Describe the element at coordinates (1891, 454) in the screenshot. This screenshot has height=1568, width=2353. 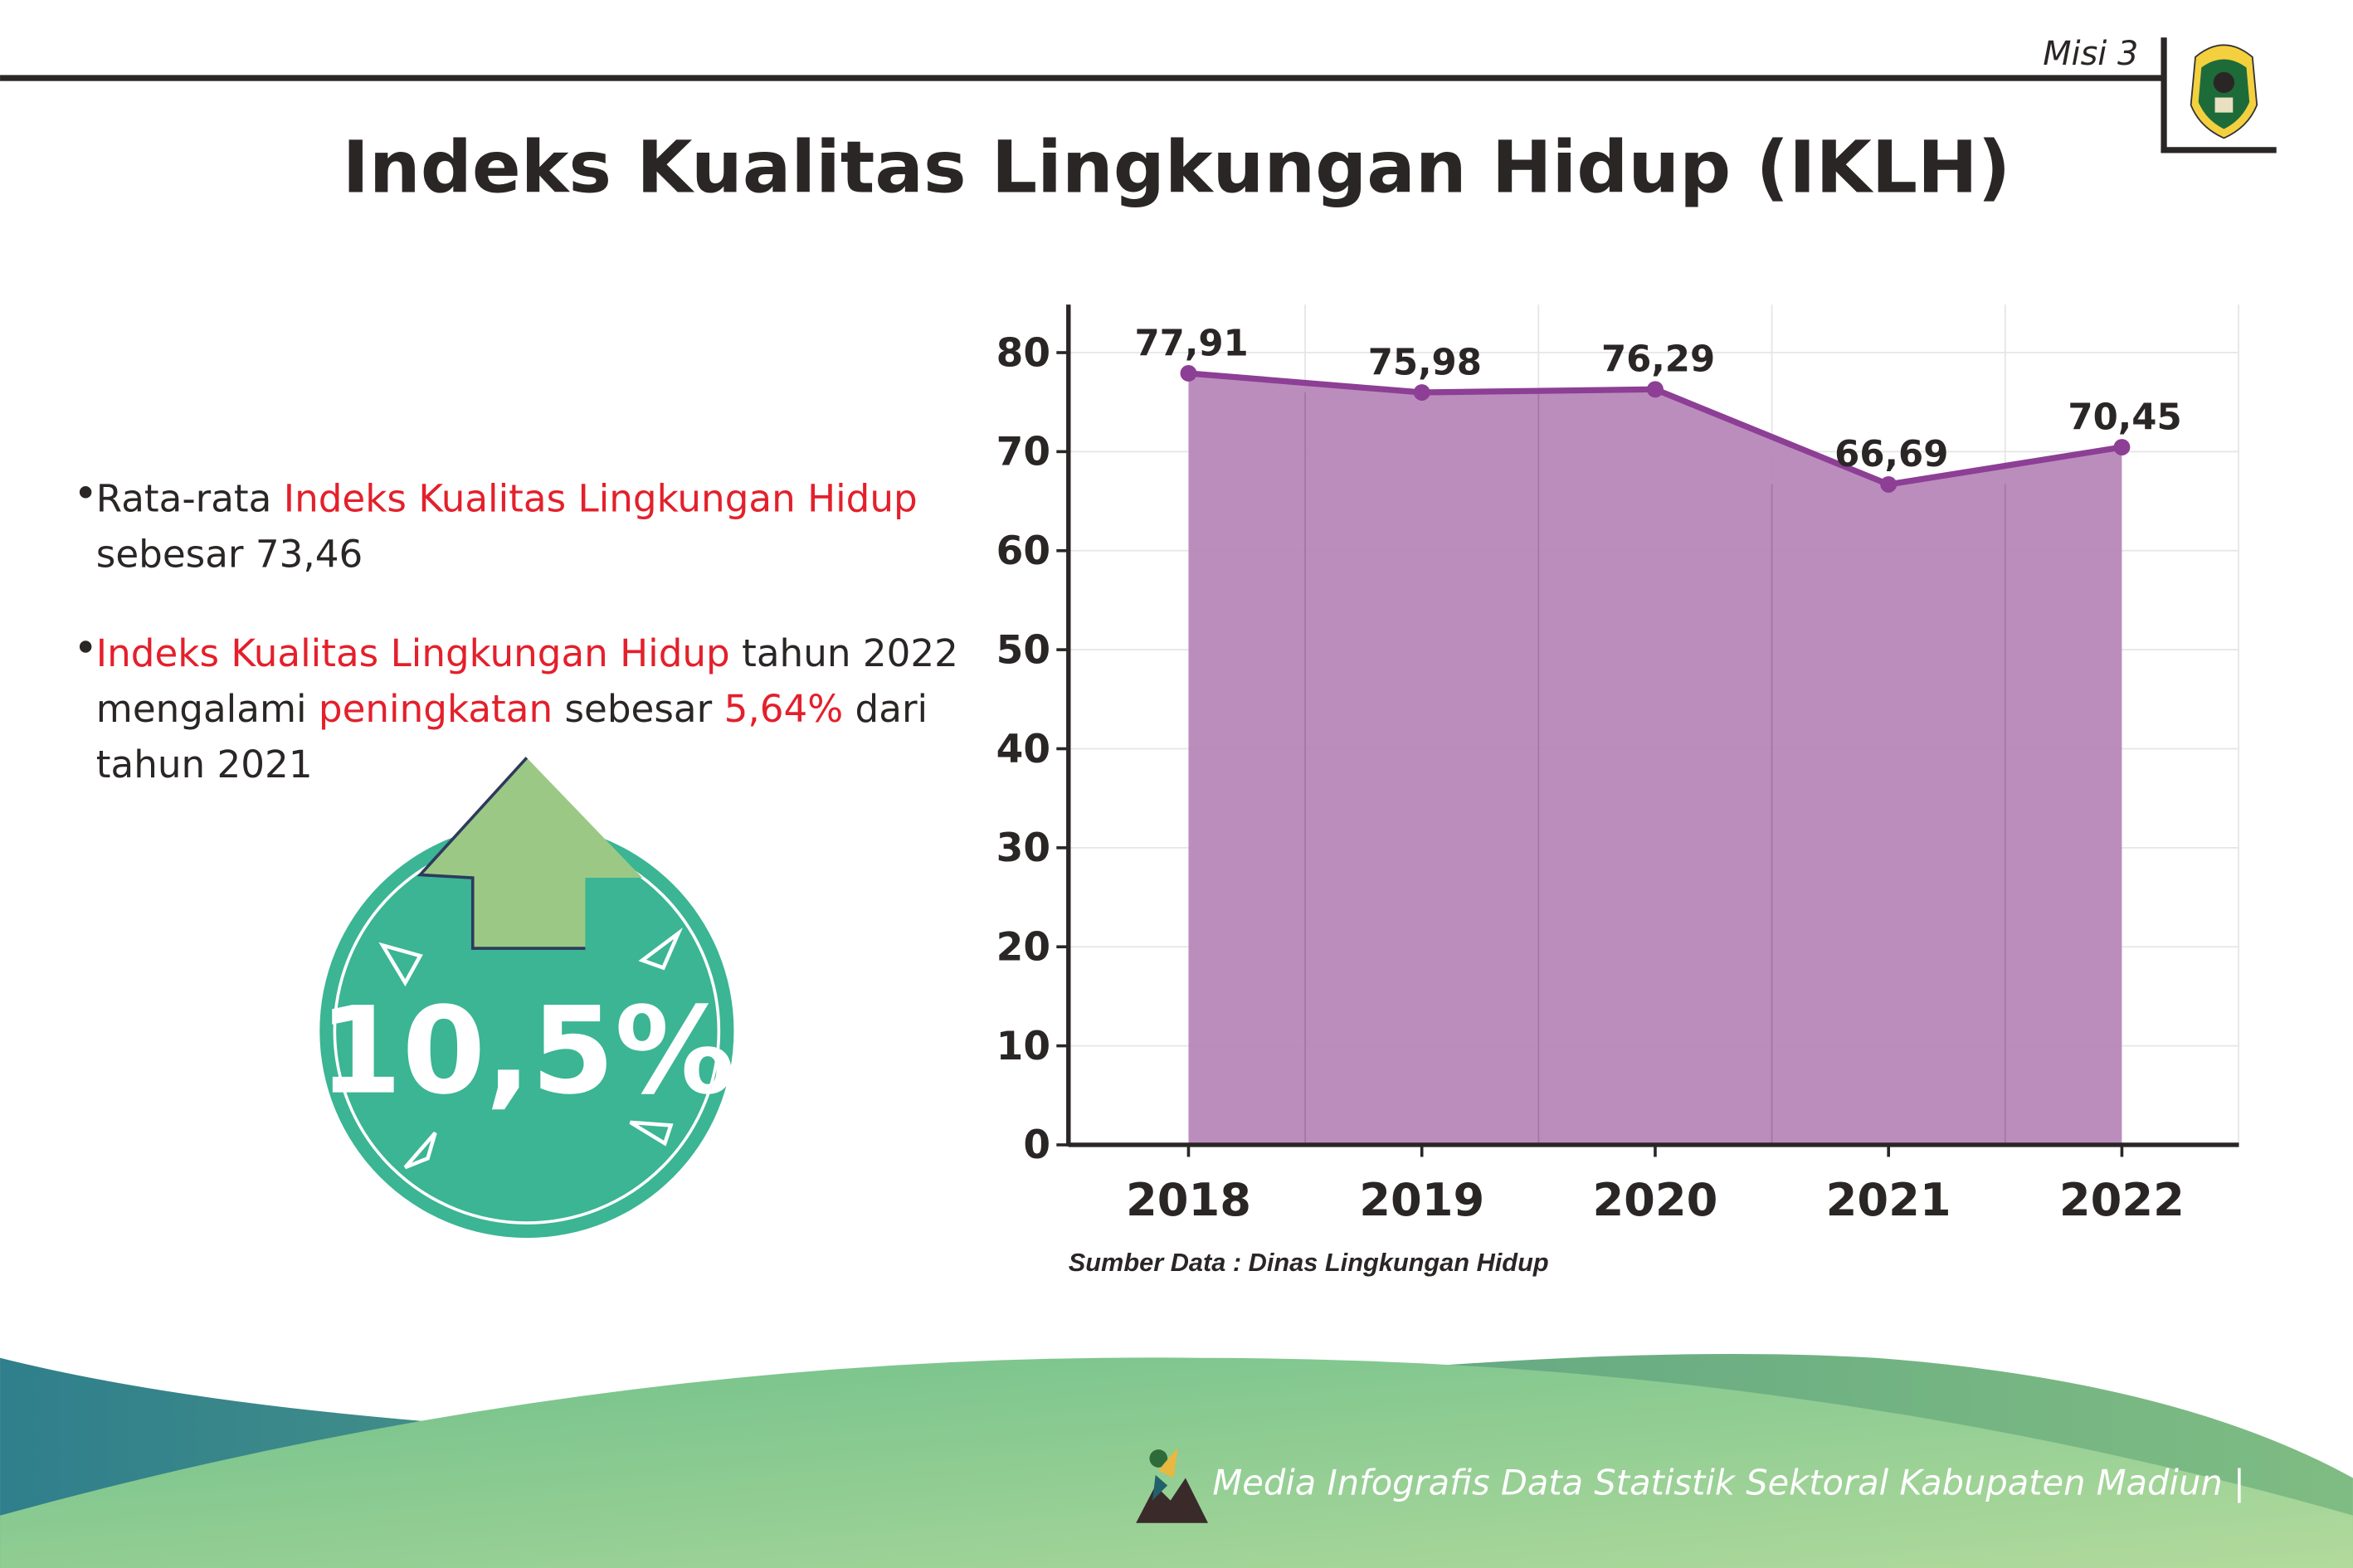
I see `data-label: 66,69` at that location.